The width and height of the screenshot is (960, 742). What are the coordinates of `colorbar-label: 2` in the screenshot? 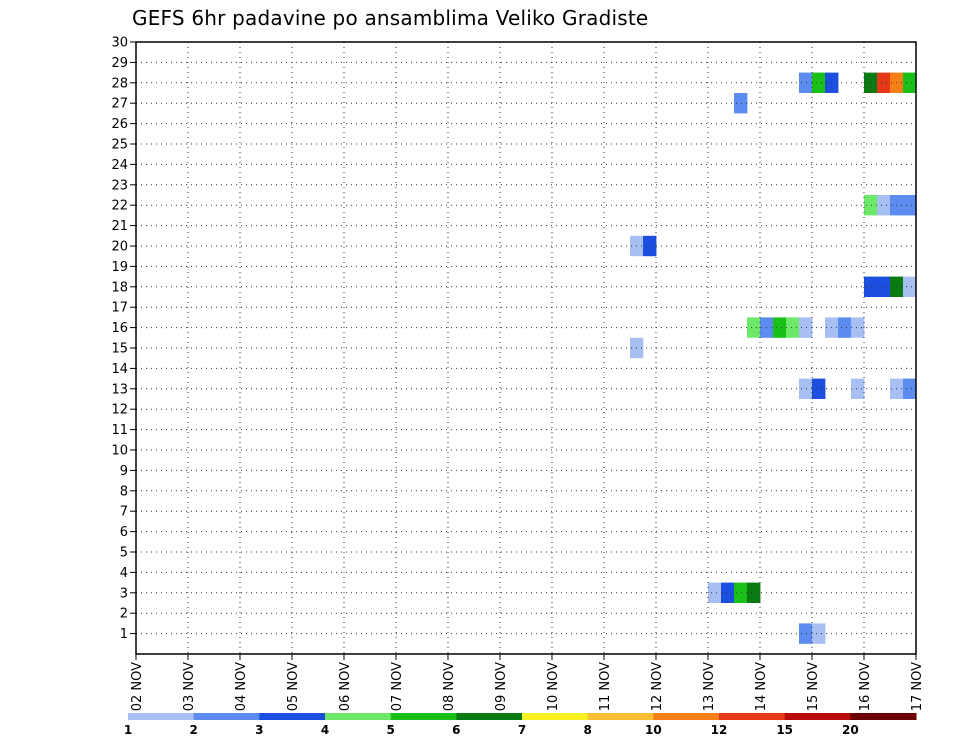 It's located at (193, 730).